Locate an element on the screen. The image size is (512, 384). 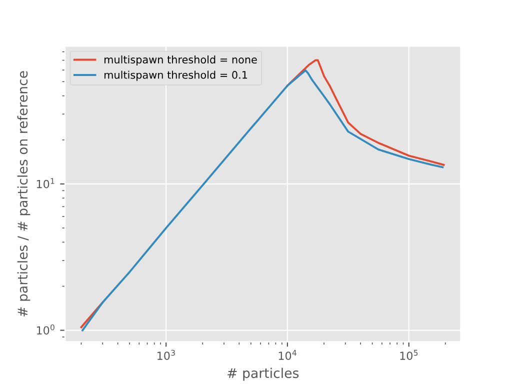
y-tick-label: 10$^{0}$ is located at coordinates (45, 329).